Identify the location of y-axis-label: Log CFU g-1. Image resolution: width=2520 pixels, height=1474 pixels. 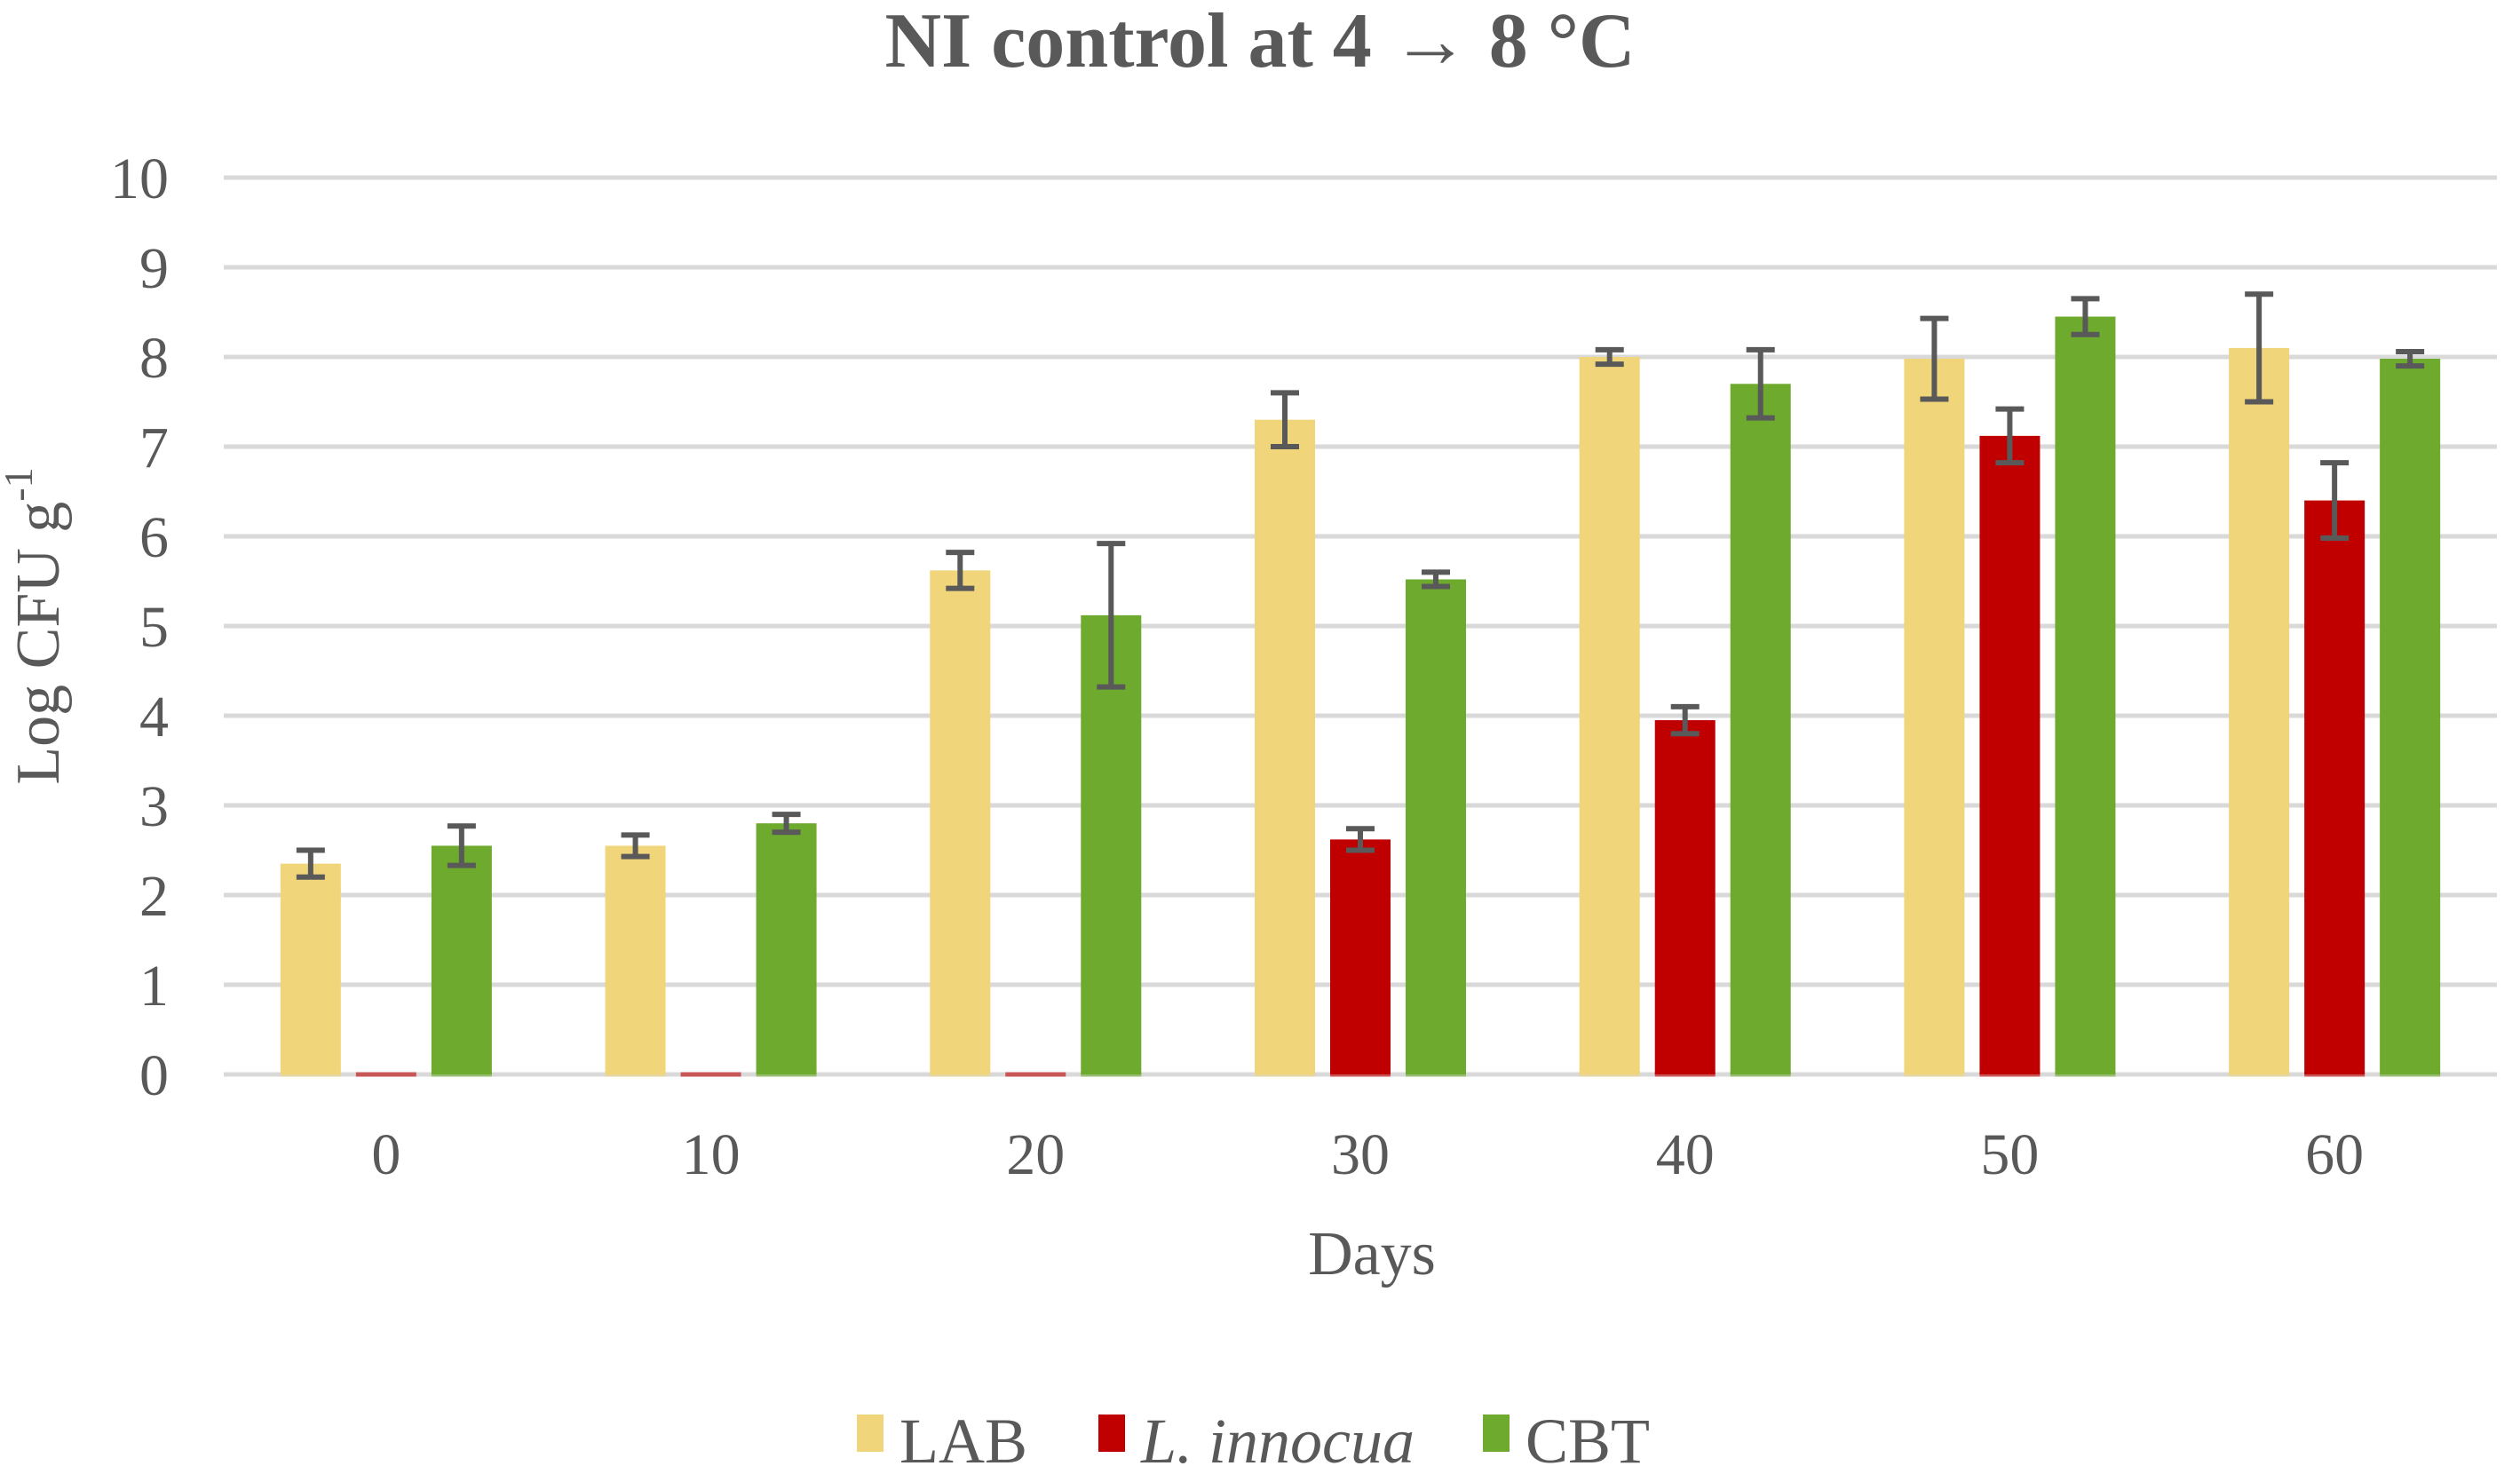
(36, 625).